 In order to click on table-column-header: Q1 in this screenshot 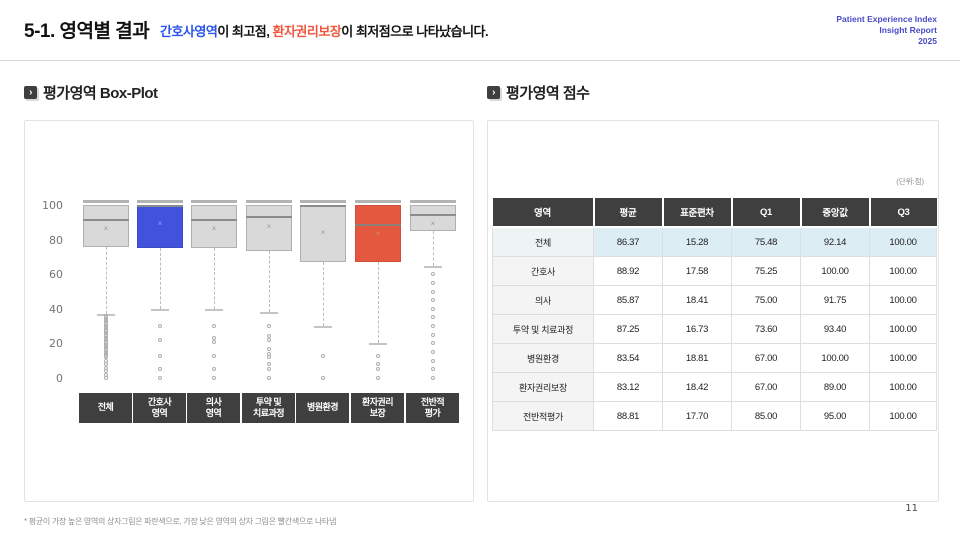, I will do `click(766, 213)`.